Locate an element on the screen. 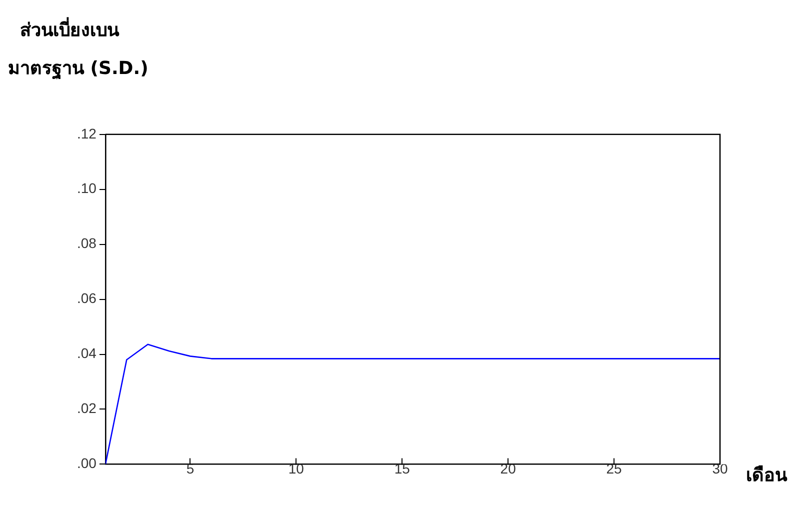  y-tick-label: .12 is located at coordinates (86, 133).